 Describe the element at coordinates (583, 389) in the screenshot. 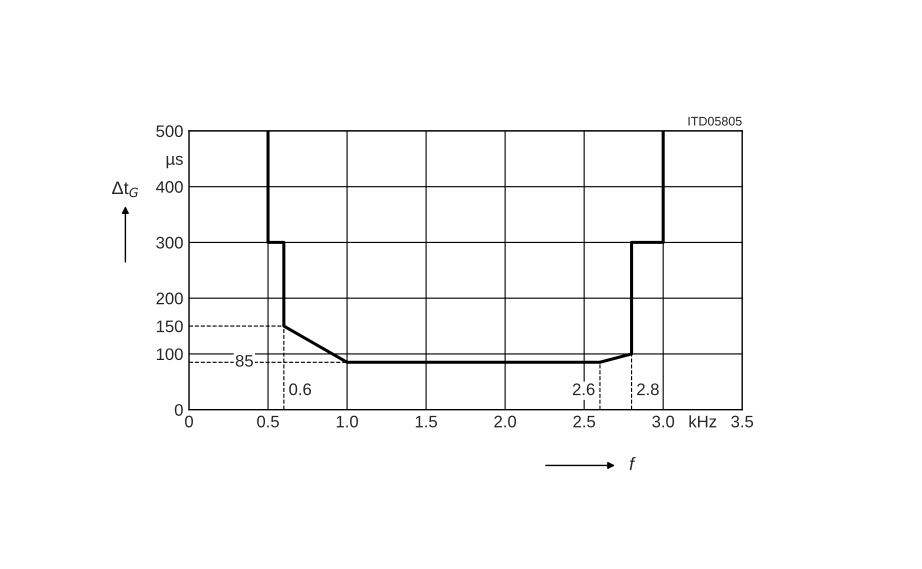

I see `ref-line-label: 2.6` at that location.